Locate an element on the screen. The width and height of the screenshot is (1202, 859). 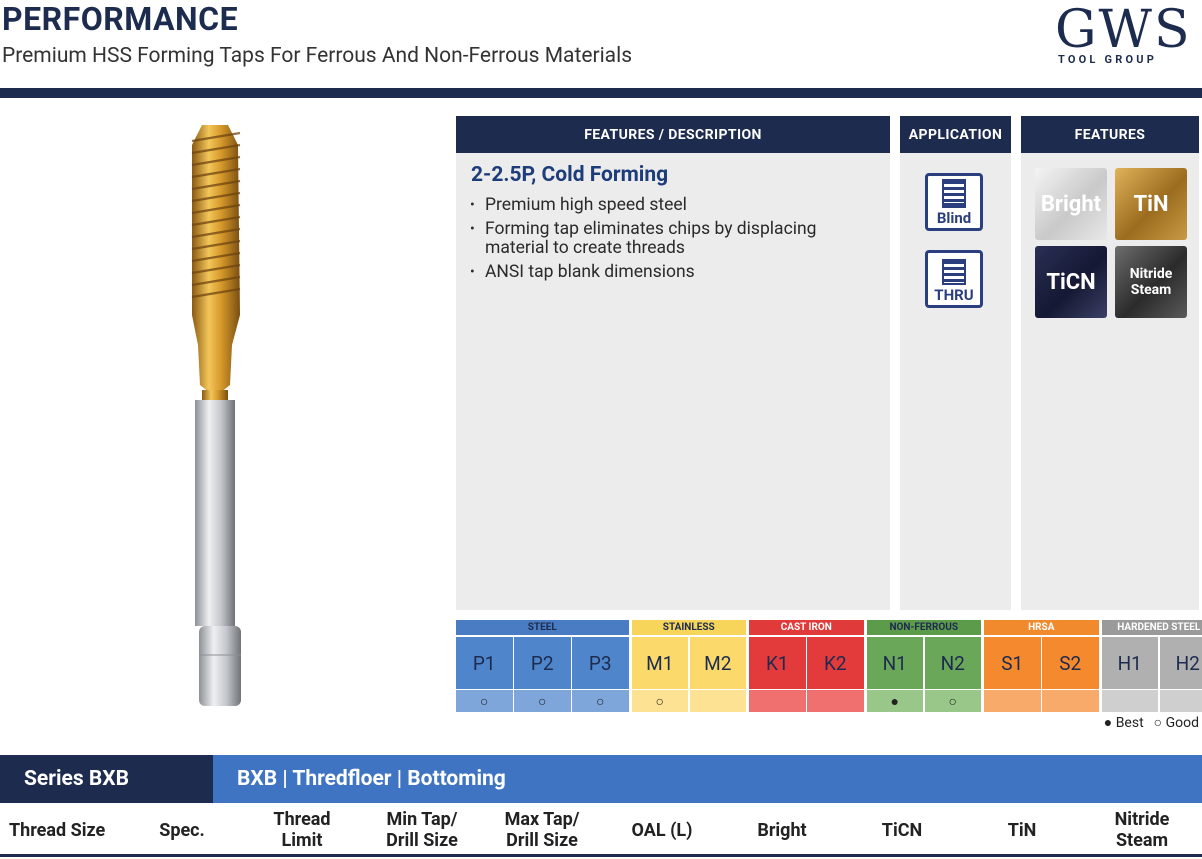
column-header: OAL (L) is located at coordinates (662, 830).